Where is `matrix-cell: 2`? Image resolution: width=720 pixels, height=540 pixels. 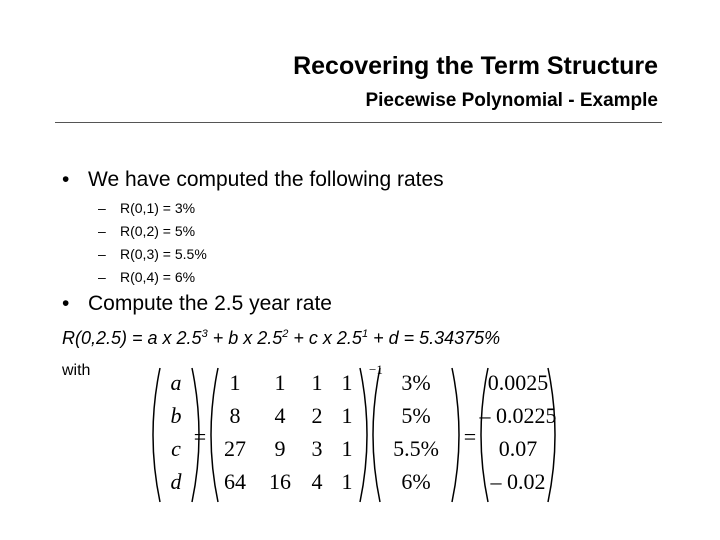
matrix-cell: 2 is located at coordinates (317, 415).